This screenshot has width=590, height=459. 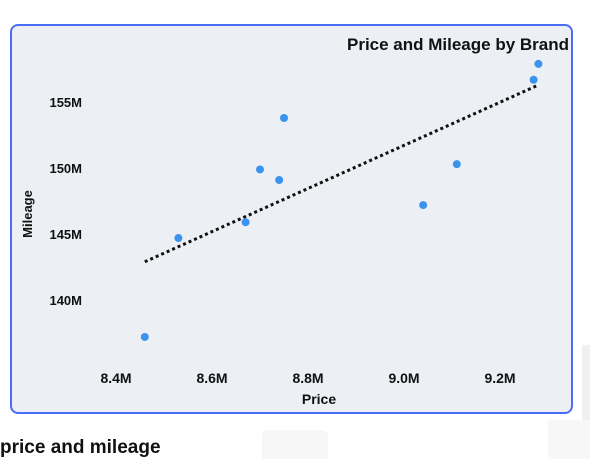 What do you see at coordinates (27, 214) in the screenshot?
I see `y-axis-label: Mileage` at bounding box center [27, 214].